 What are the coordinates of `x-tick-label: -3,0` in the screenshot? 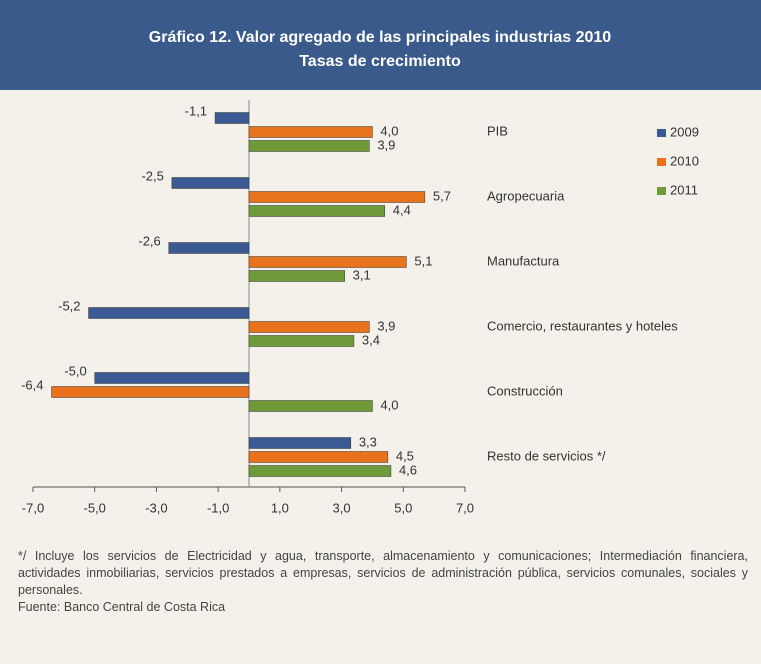 It's located at (156, 507).